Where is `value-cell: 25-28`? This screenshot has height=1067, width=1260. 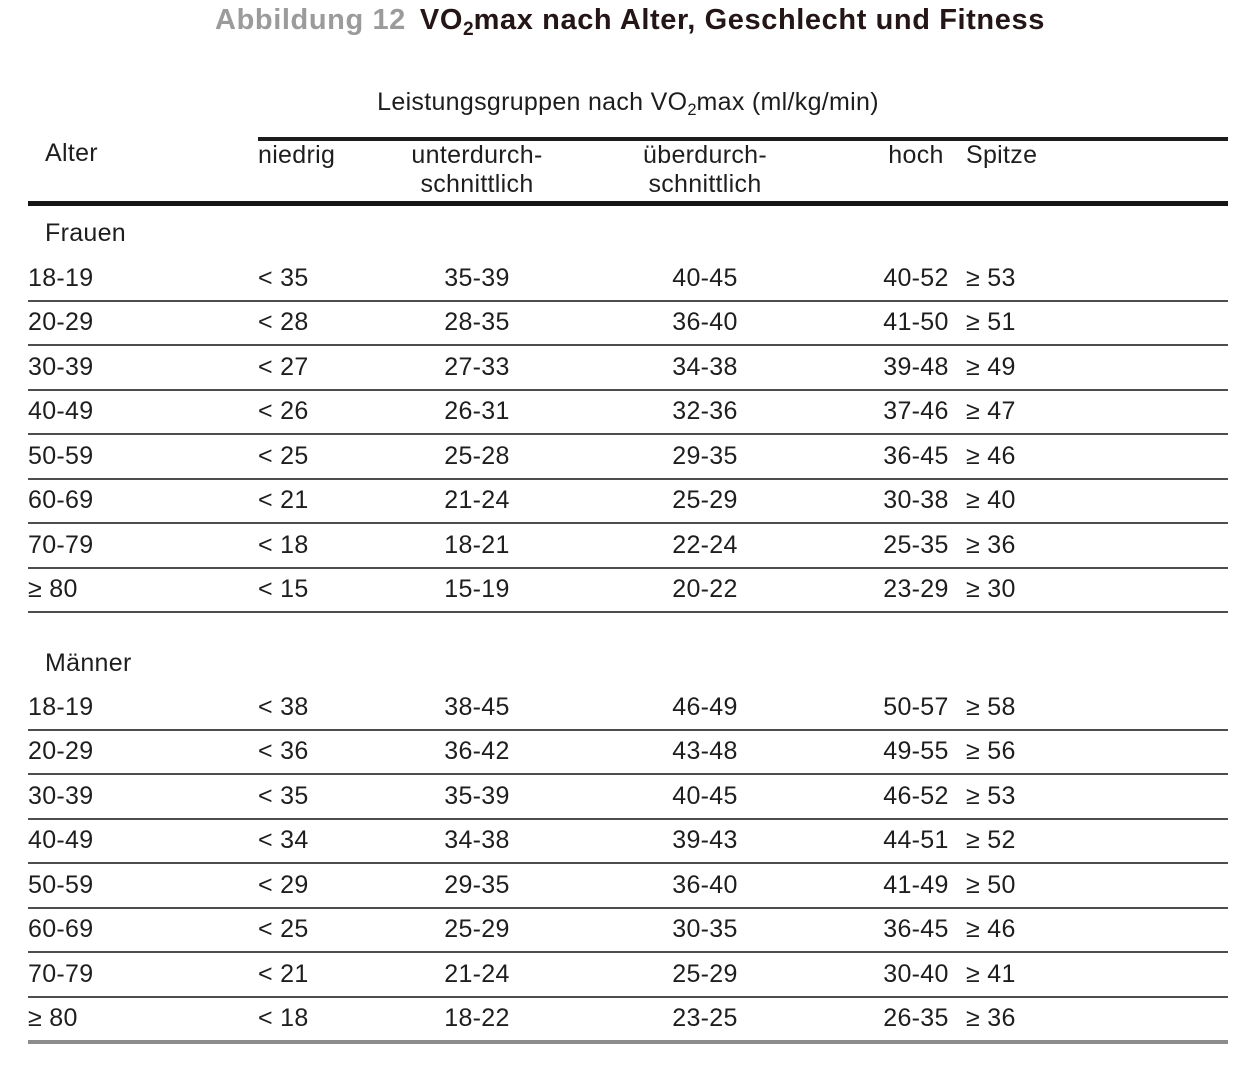
value-cell: 25-28 is located at coordinates (477, 457).